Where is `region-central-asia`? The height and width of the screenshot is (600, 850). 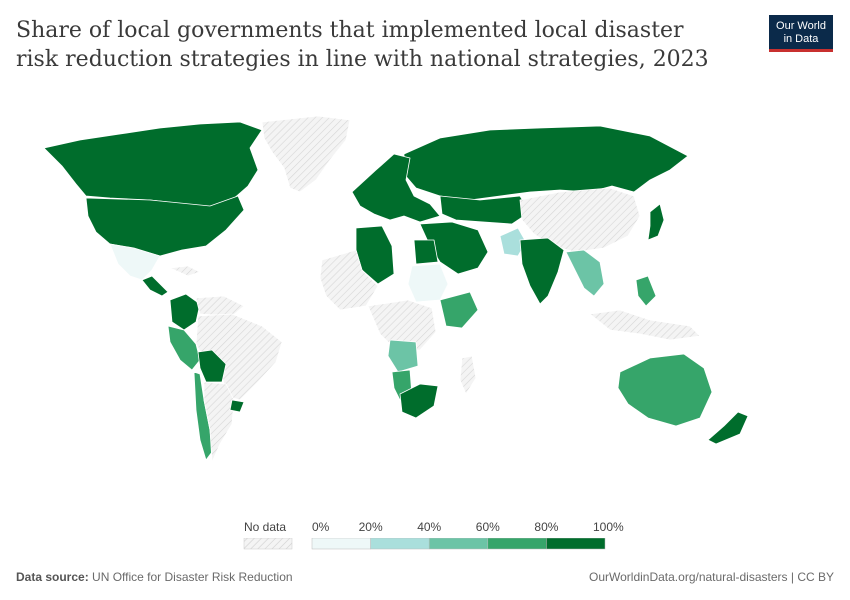 region-central-asia is located at coordinates (485, 210).